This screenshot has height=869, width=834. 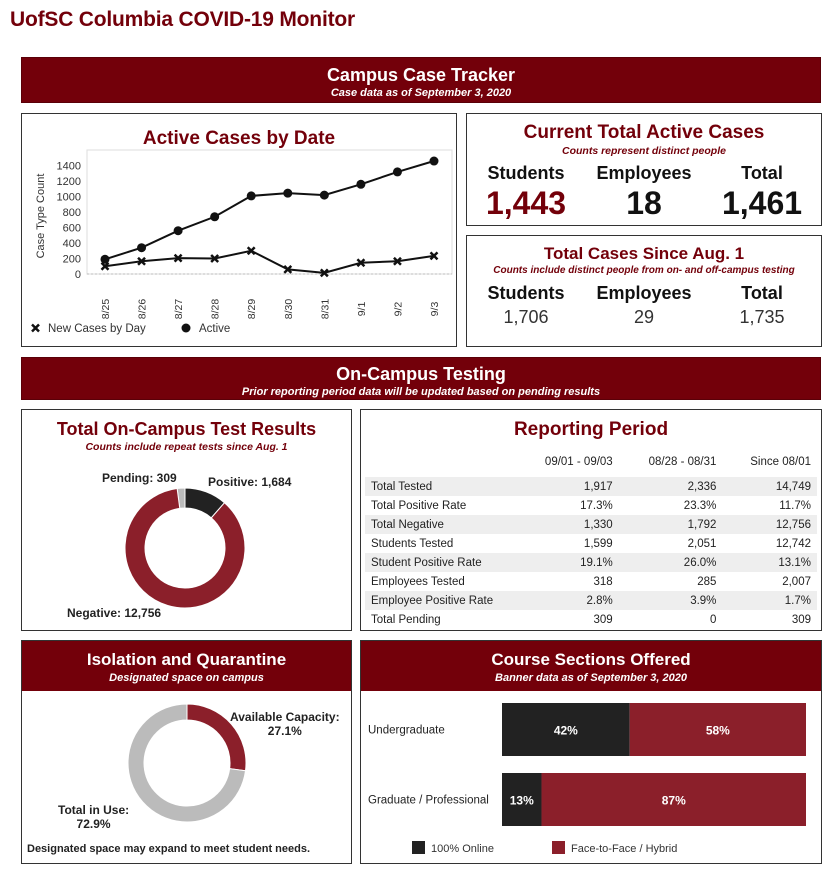 I want to click on row-cell: 1,599, so click(x=598, y=543).